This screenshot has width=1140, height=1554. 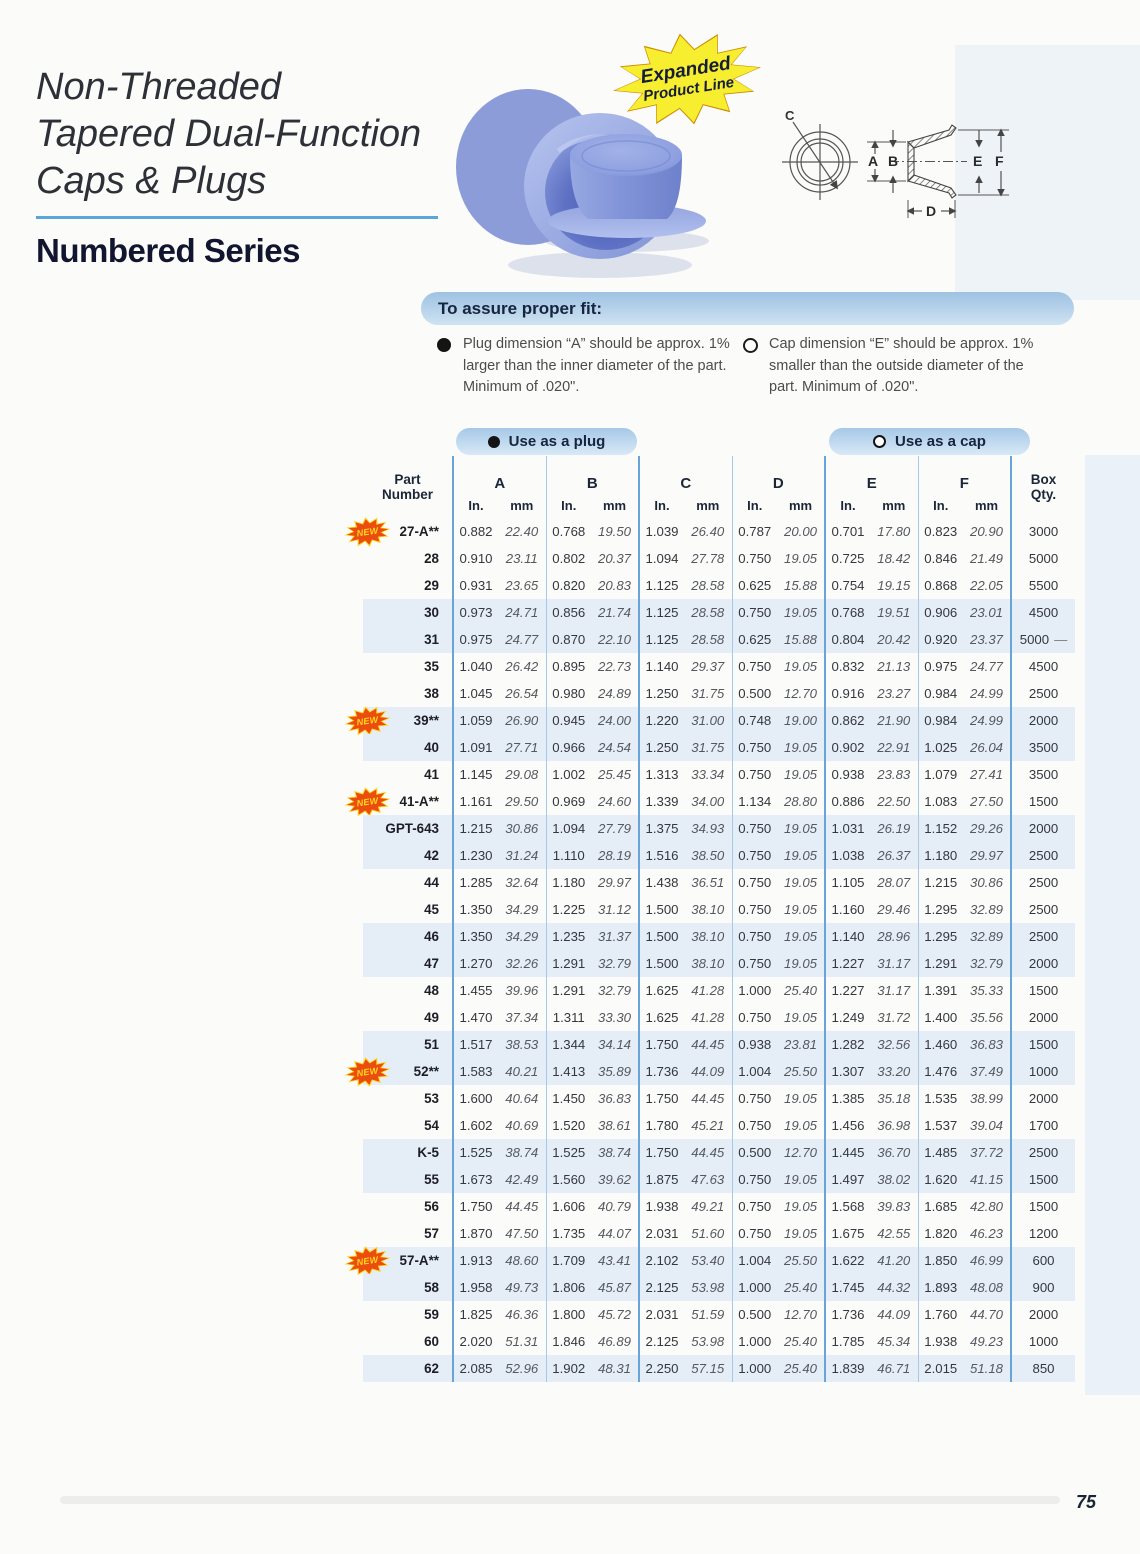 I want to click on value-inches: 1.622, so click(x=847, y=1260).